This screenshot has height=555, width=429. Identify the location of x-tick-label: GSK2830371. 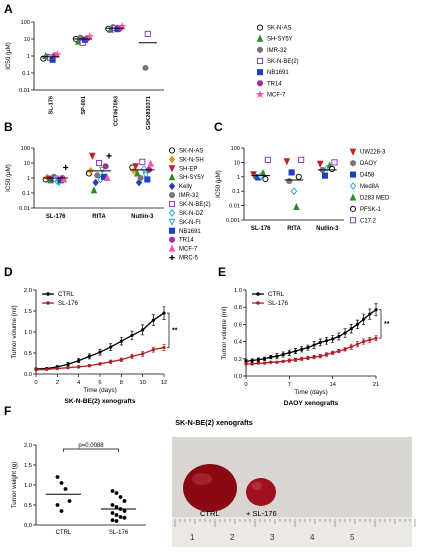
(149, 113).